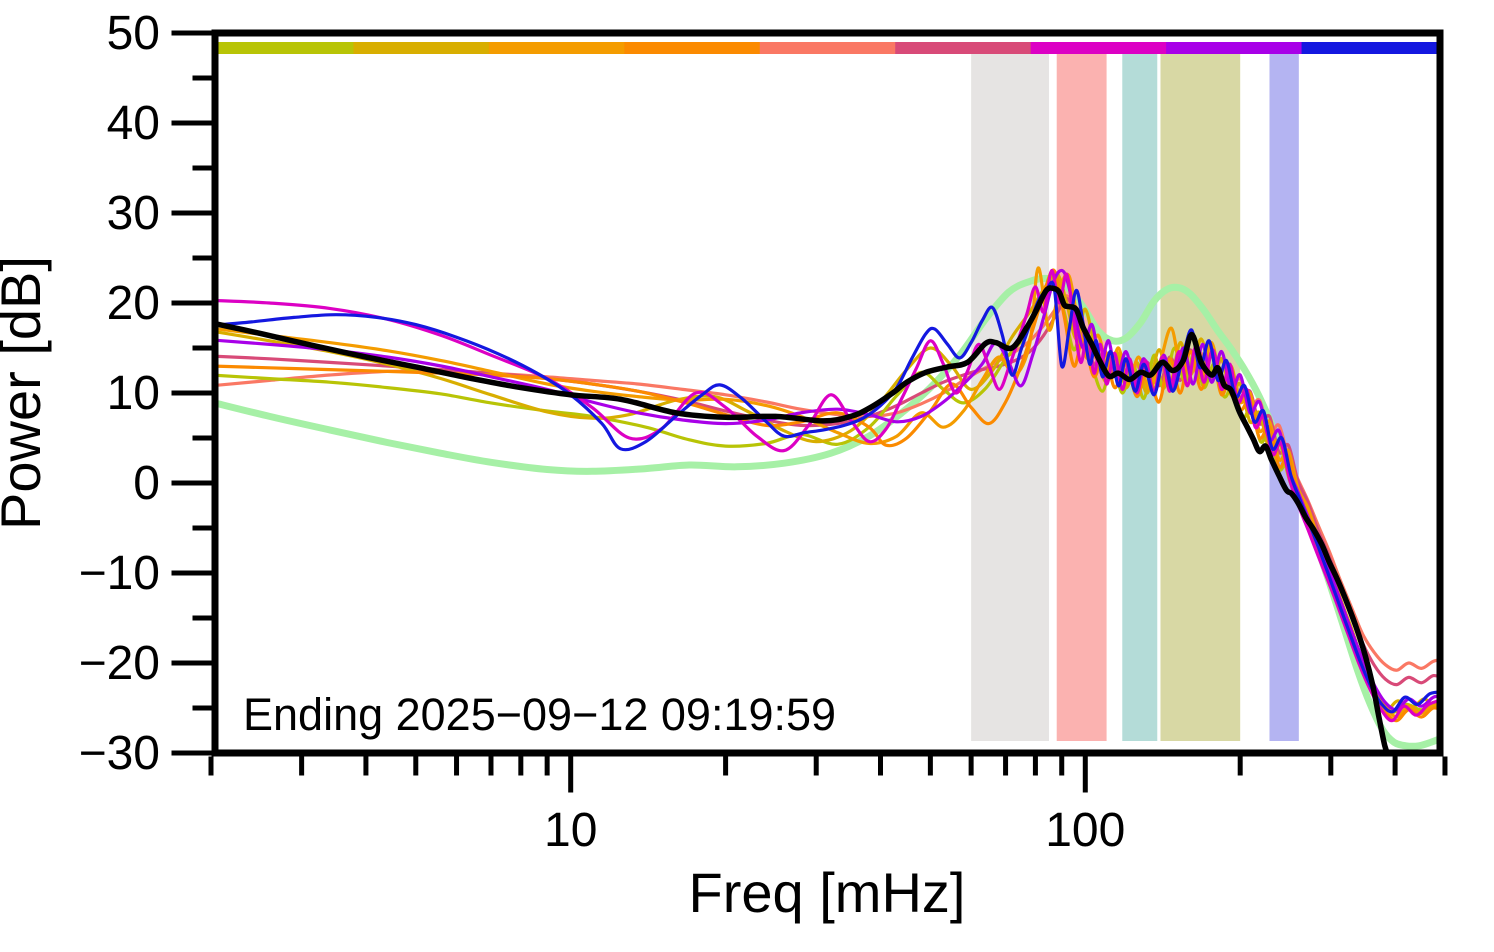  Describe the element at coordinates (133, 33) in the screenshot. I see `y-tick-label-50: 50` at that location.